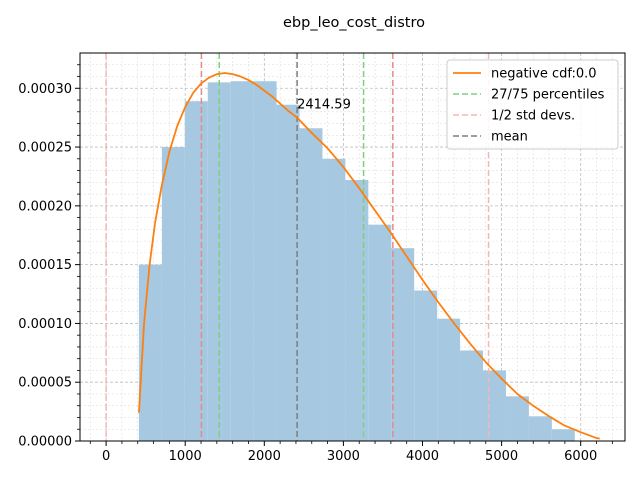 Image resolution: width=640 pixels, height=480 pixels. I want to click on y-tick-label: 0.00000, so click(45, 442).